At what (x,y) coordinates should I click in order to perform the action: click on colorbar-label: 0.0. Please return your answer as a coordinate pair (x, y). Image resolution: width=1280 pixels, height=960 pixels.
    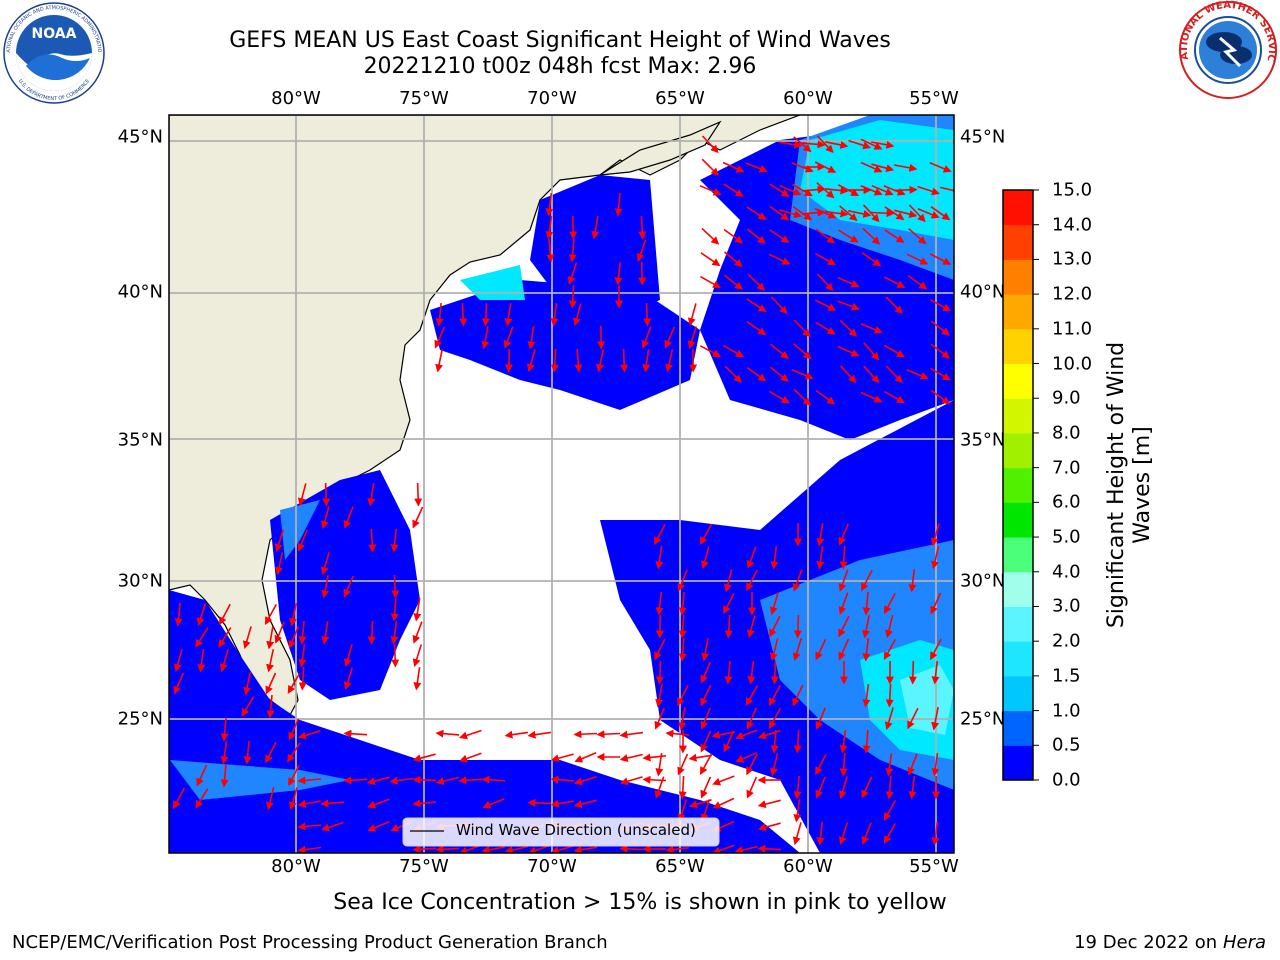
    Looking at the image, I should click on (1066, 780).